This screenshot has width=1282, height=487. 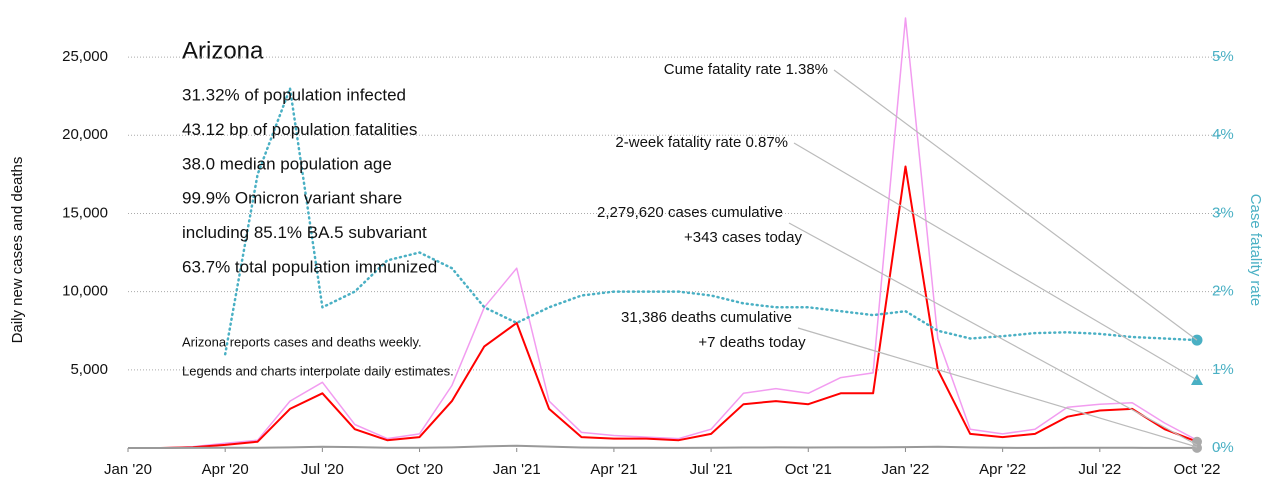 I want to click on y2-tick-label: 1%, so click(x=1223, y=369).